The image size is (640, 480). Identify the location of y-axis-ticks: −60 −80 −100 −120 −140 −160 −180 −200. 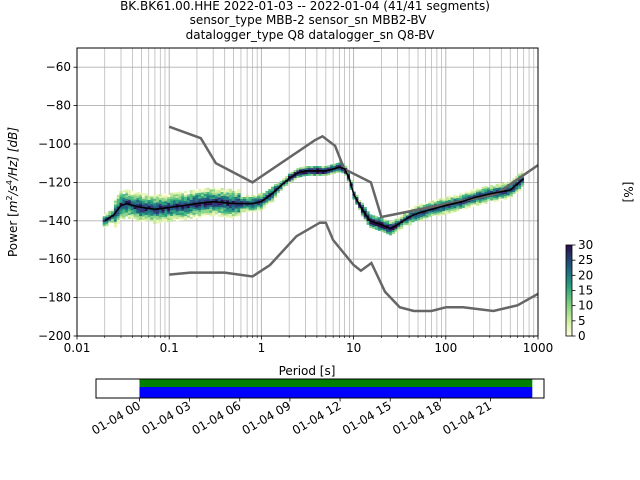
(57, 201).